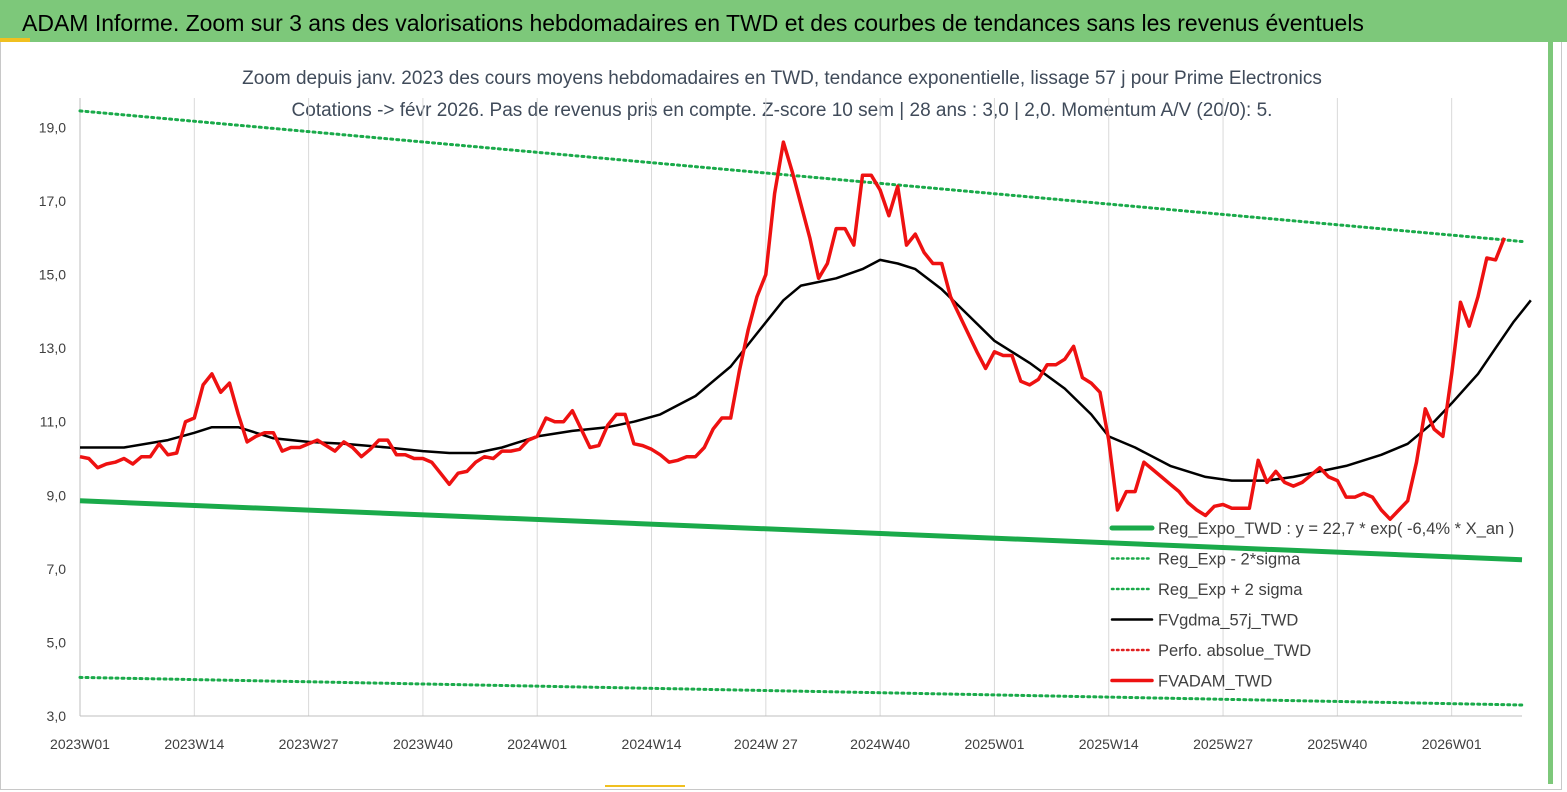 This screenshot has width=1567, height=792. What do you see at coordinates (880, 744) in the screenshot?
I see `x-tick-label: 2024W40` at bounding box center [880, 744].